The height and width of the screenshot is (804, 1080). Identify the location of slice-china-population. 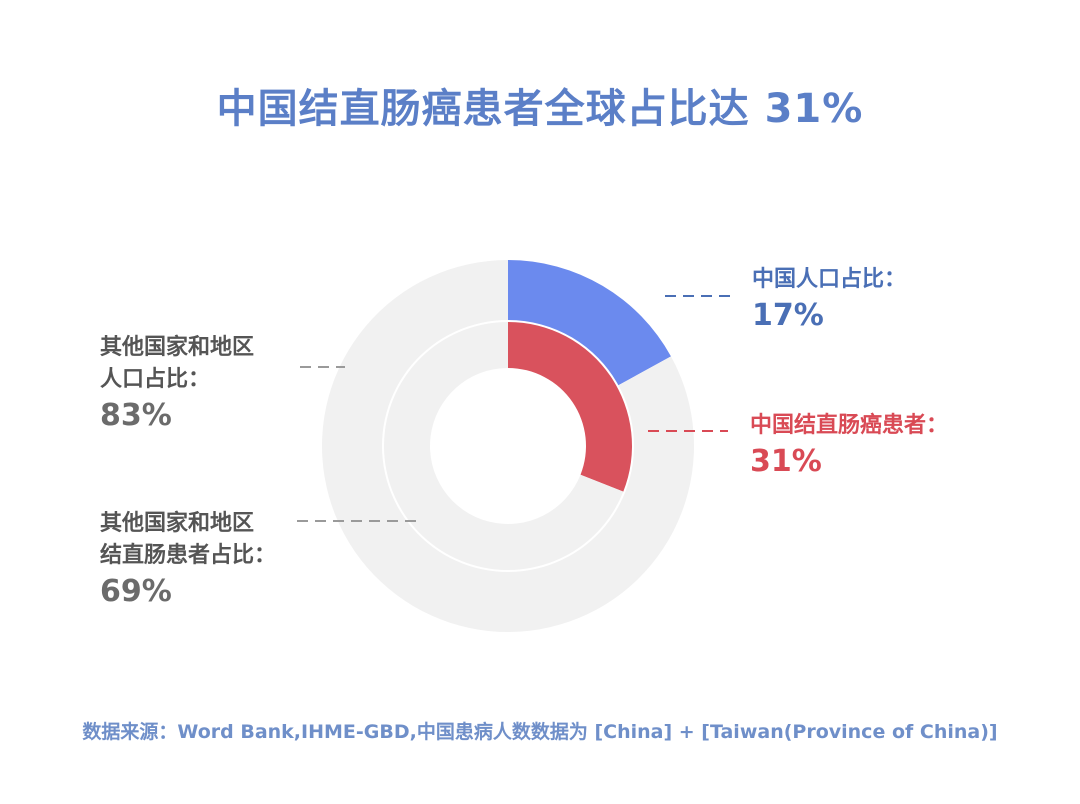
(589, 323).